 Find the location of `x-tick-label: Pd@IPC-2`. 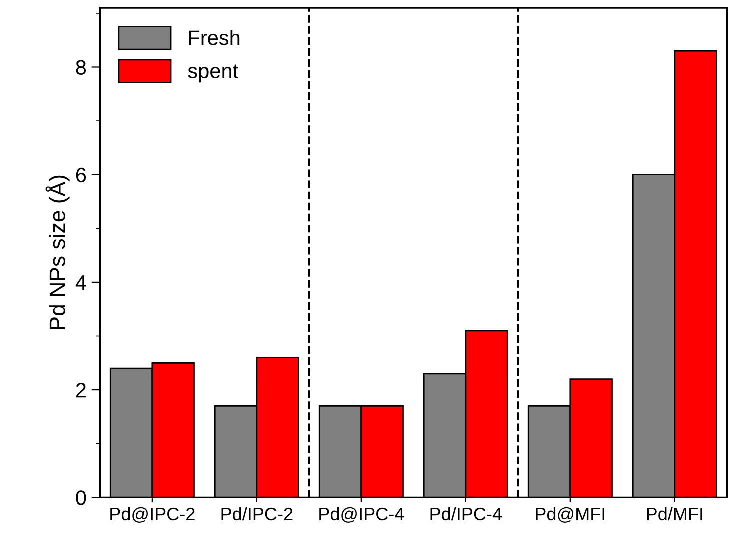

x-tick-label: Pd@IPC-2 is located at coordinates (152, 515).